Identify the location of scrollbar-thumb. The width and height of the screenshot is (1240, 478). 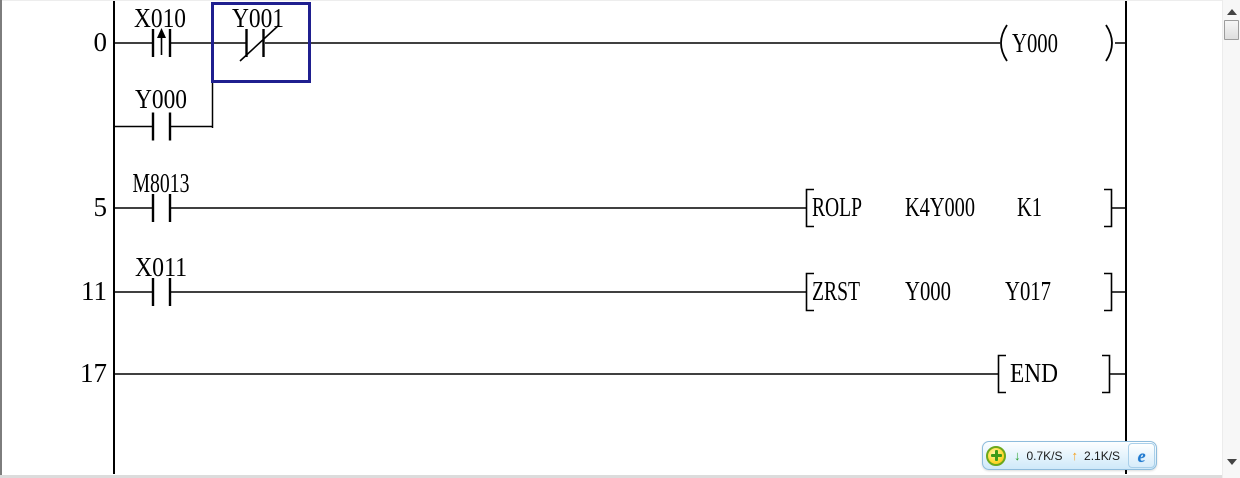
(1231, 30).